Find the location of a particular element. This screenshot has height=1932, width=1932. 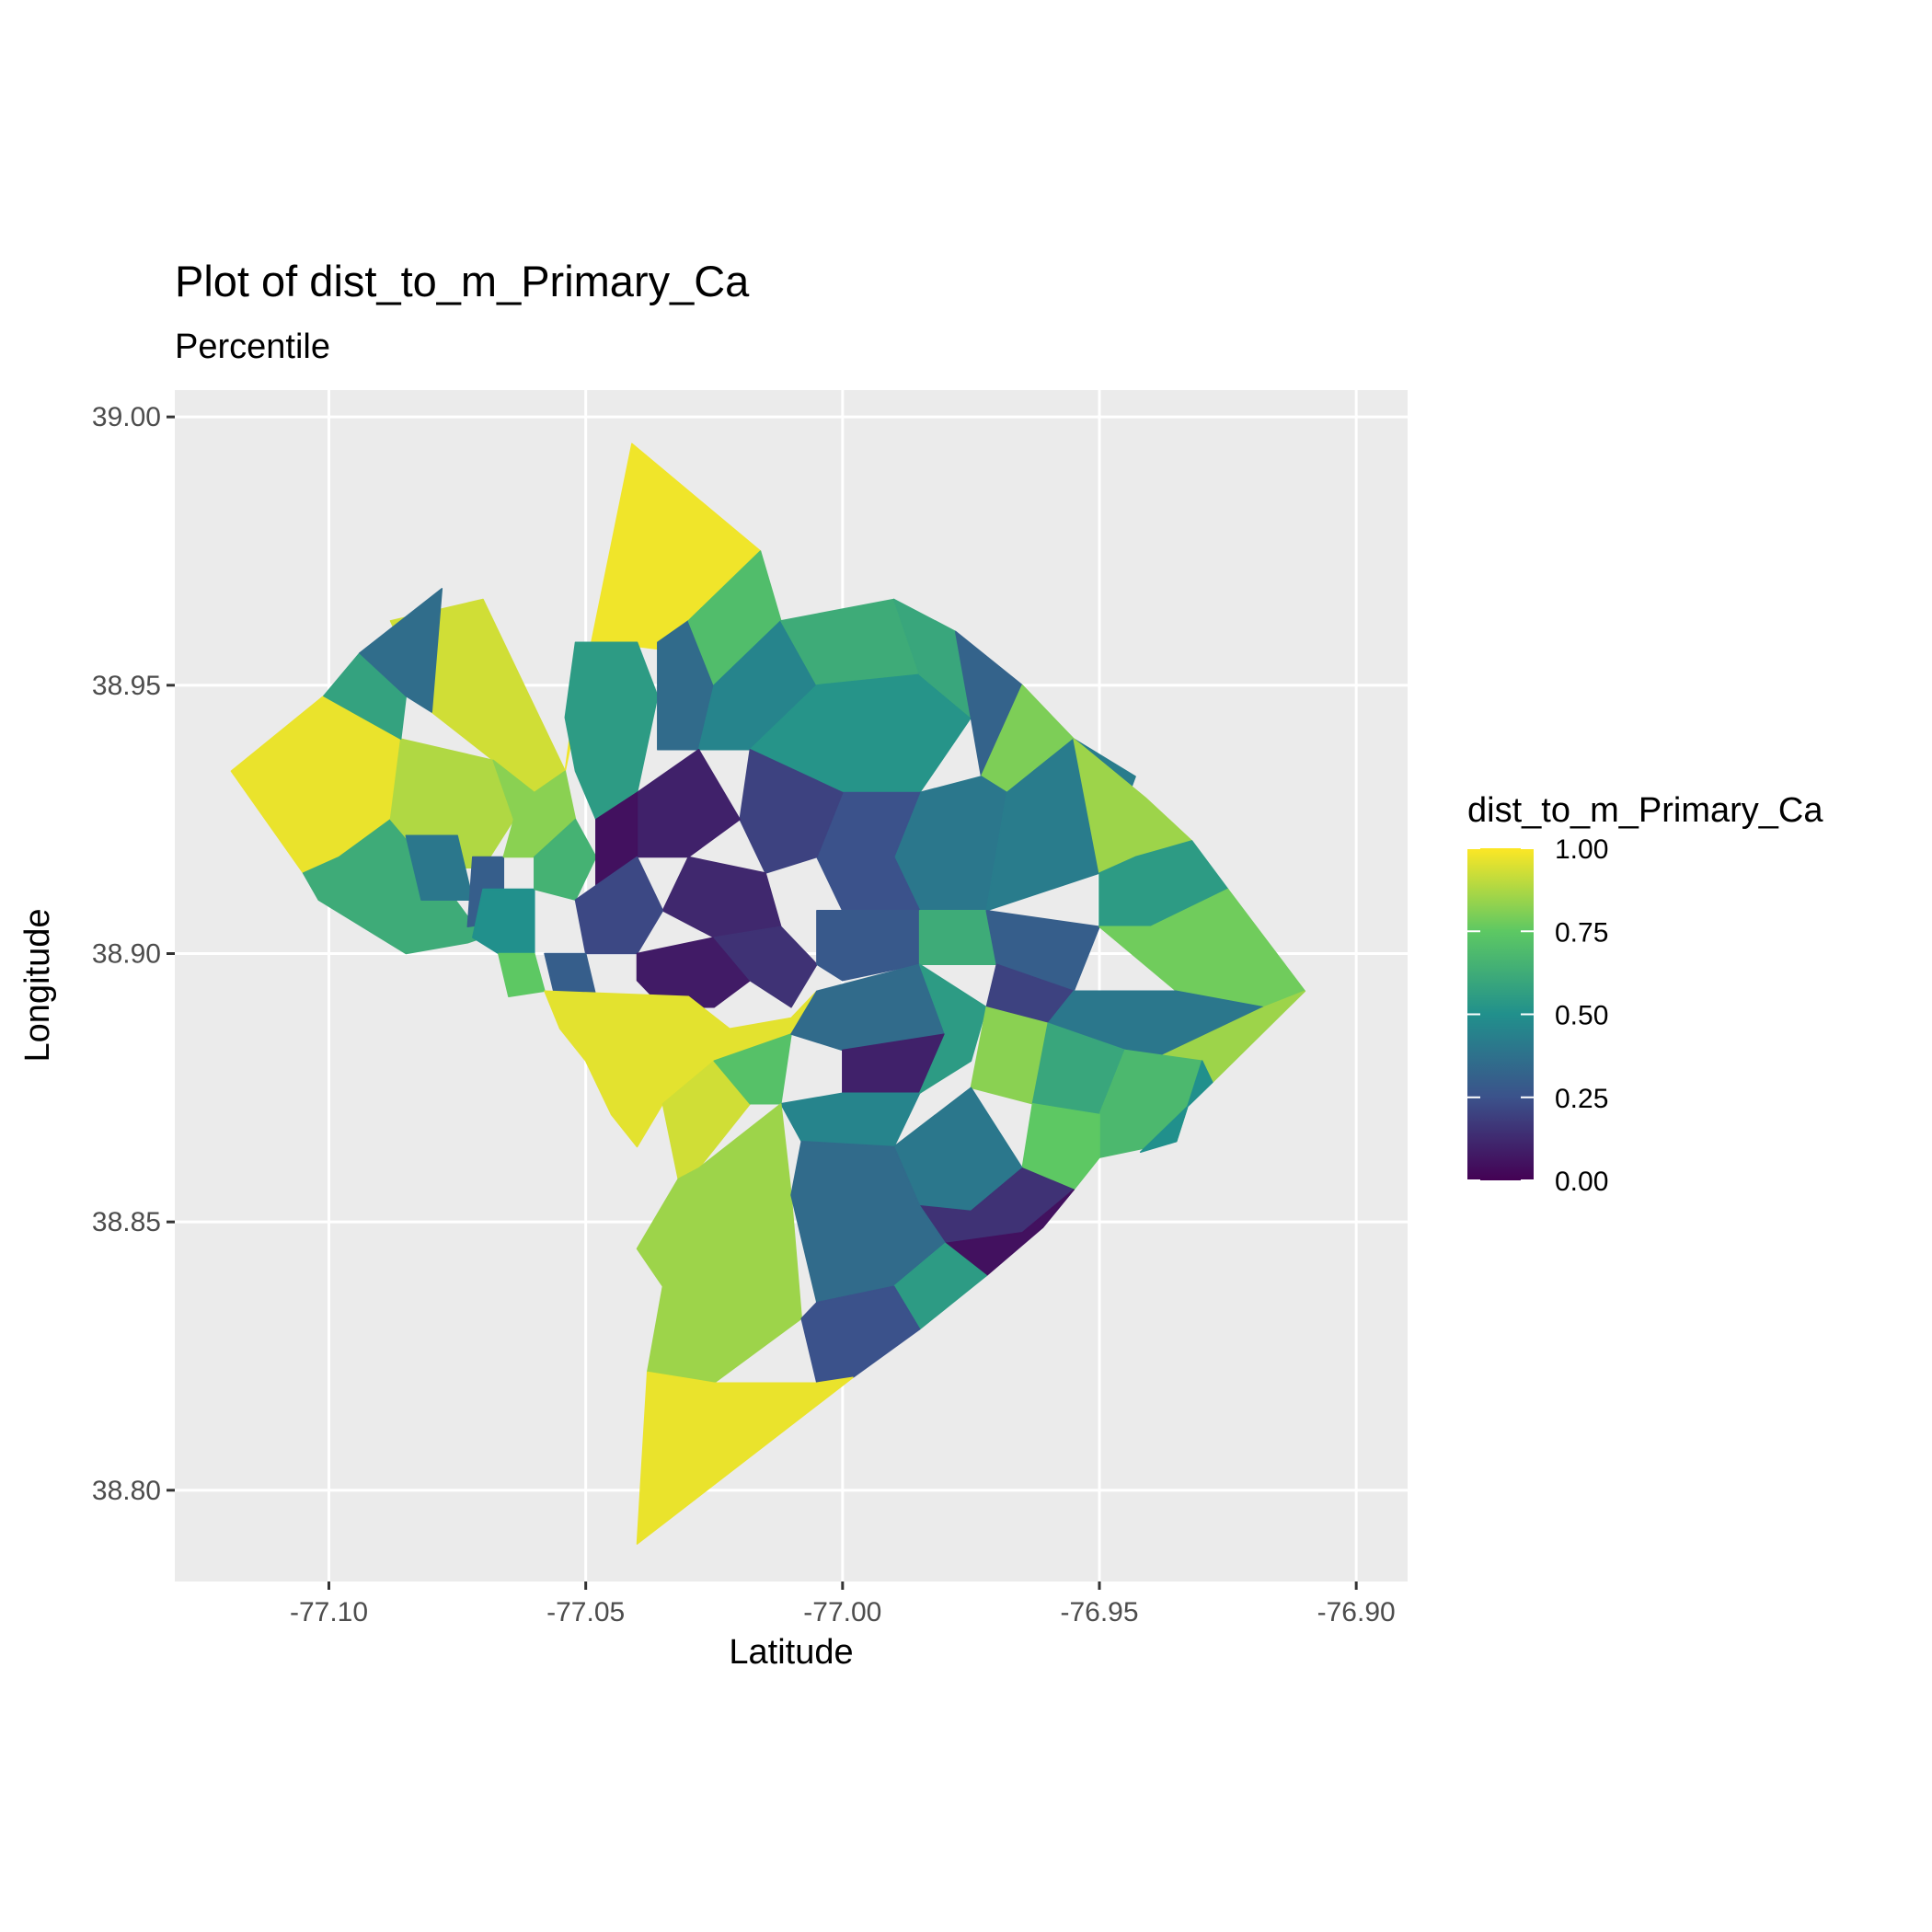

y-tick-label: 38.85 is located at coordinates (126, 1222).